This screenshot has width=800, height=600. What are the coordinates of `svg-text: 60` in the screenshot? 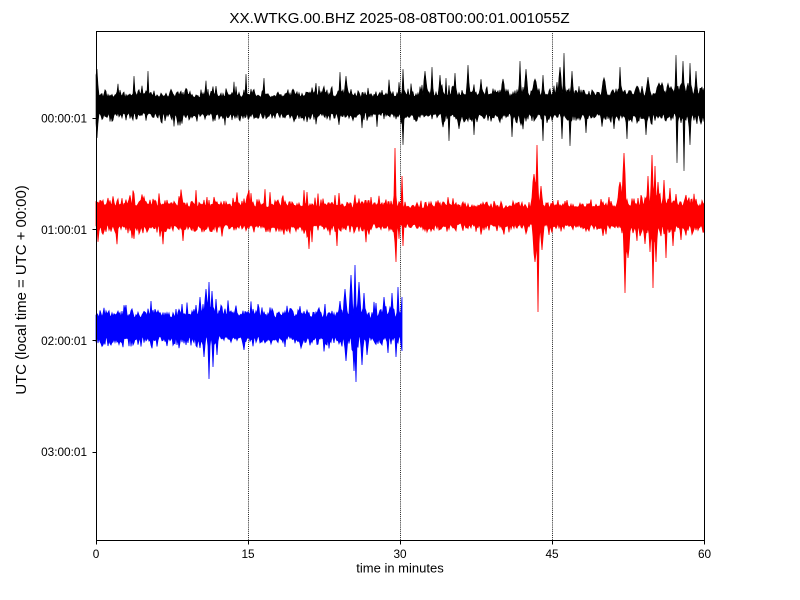 It's located at (705, 554).